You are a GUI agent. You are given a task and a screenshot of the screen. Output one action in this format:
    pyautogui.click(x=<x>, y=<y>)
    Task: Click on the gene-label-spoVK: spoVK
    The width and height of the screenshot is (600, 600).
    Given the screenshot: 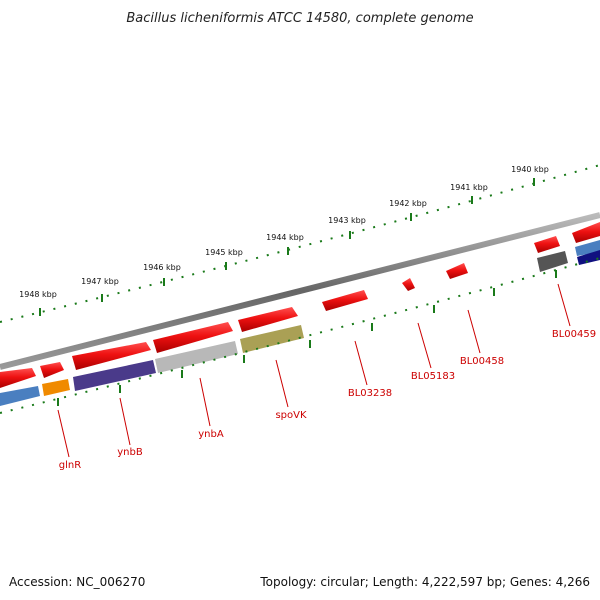 What is the action you would take?
    pyautogui.click(x=291, y=415)
    